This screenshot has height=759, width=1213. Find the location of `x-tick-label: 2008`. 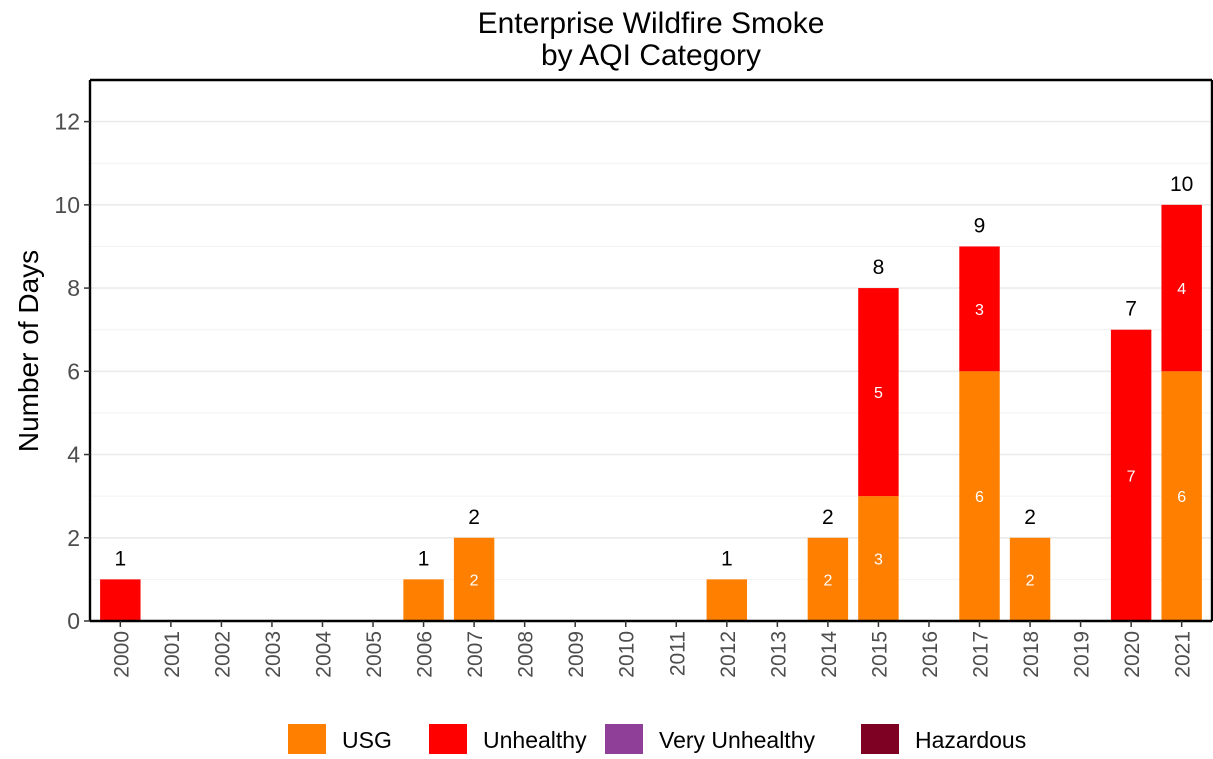

x-tick-label: 2008 is located at coordinates (526, 654).